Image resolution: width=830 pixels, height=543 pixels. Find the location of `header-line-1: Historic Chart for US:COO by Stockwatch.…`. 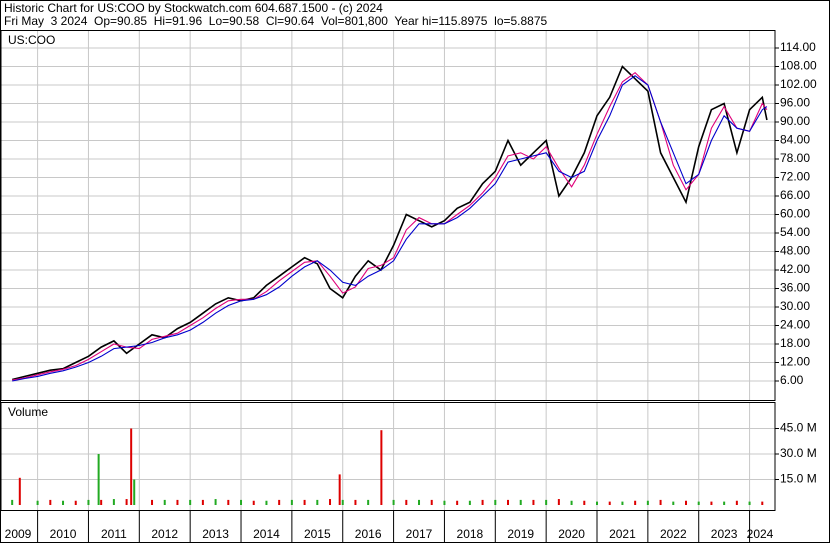

header-line-1: Historic Chart for US:COO by Stockwatch.… is located at coordinates (193, 8).